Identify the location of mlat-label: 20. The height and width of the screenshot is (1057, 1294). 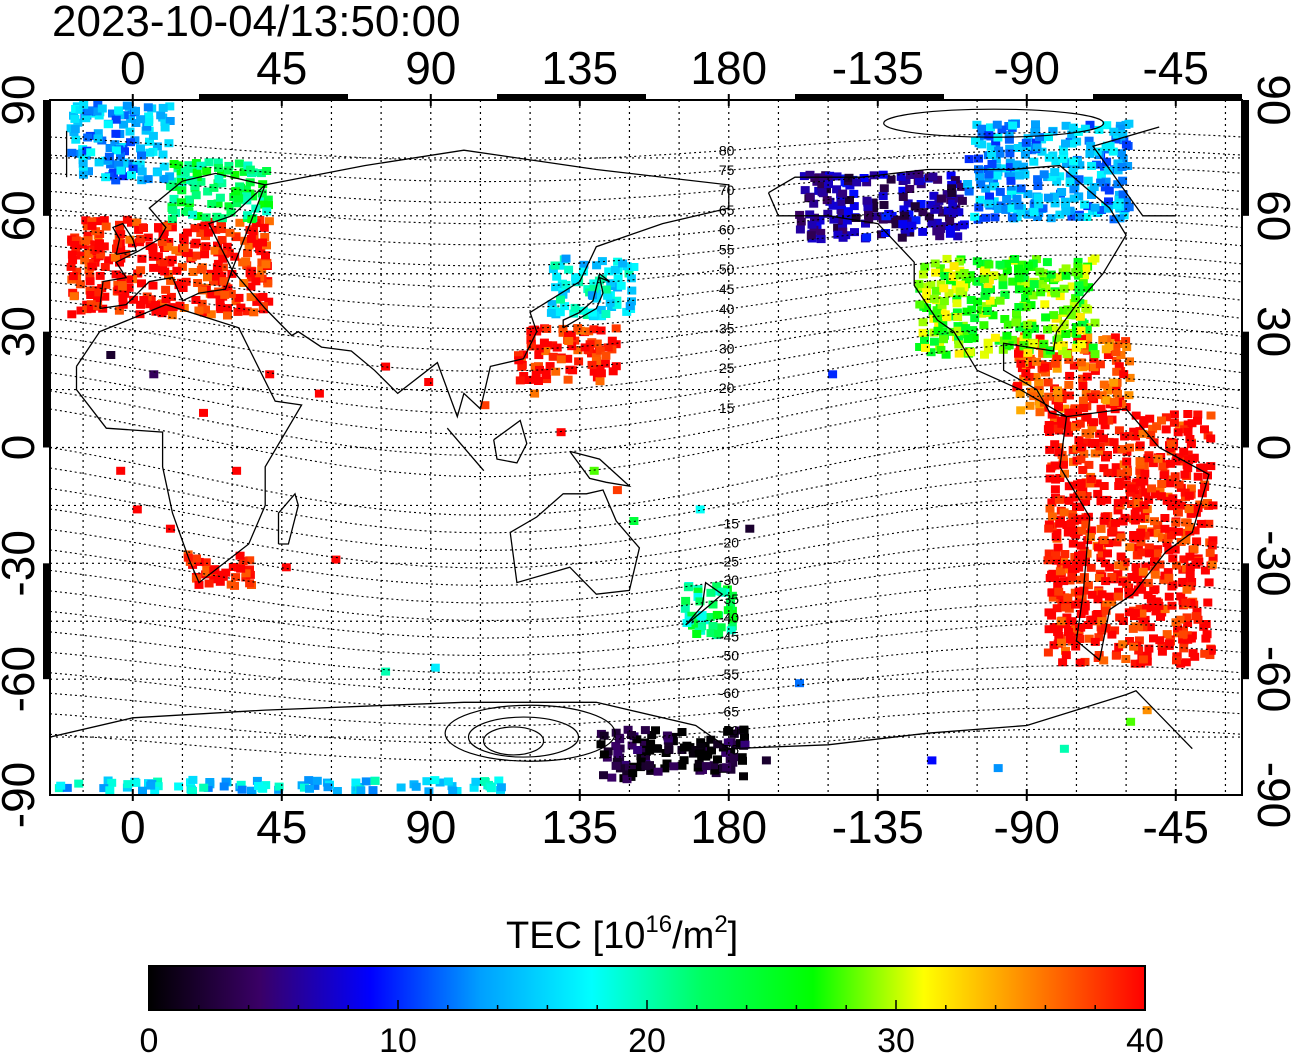
(727, 388).